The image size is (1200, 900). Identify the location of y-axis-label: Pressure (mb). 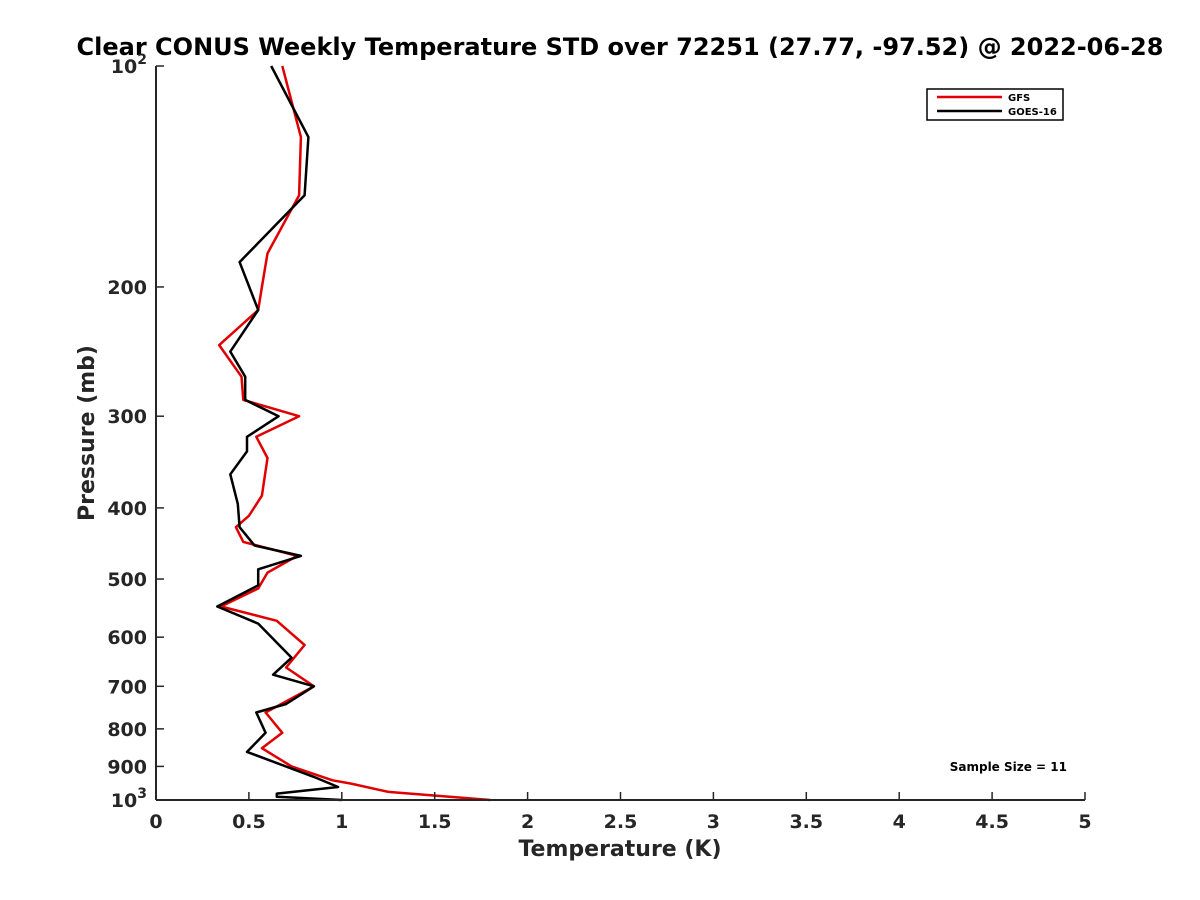
(87, 433).